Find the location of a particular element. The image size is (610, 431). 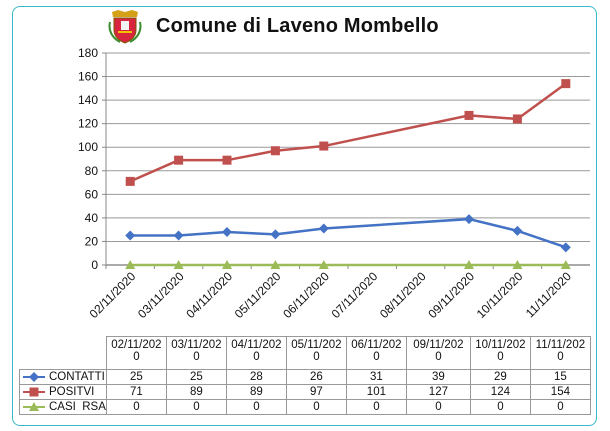

x-tick-label: 07/11/2020 is located at coordinates (355, 295).